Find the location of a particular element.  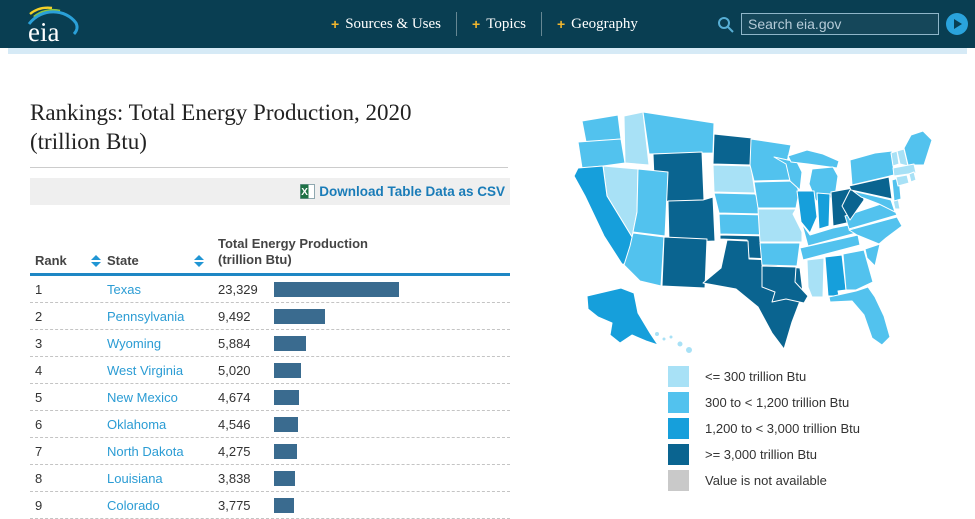

rank-cell: 1 is located at coordinates (39, 289).